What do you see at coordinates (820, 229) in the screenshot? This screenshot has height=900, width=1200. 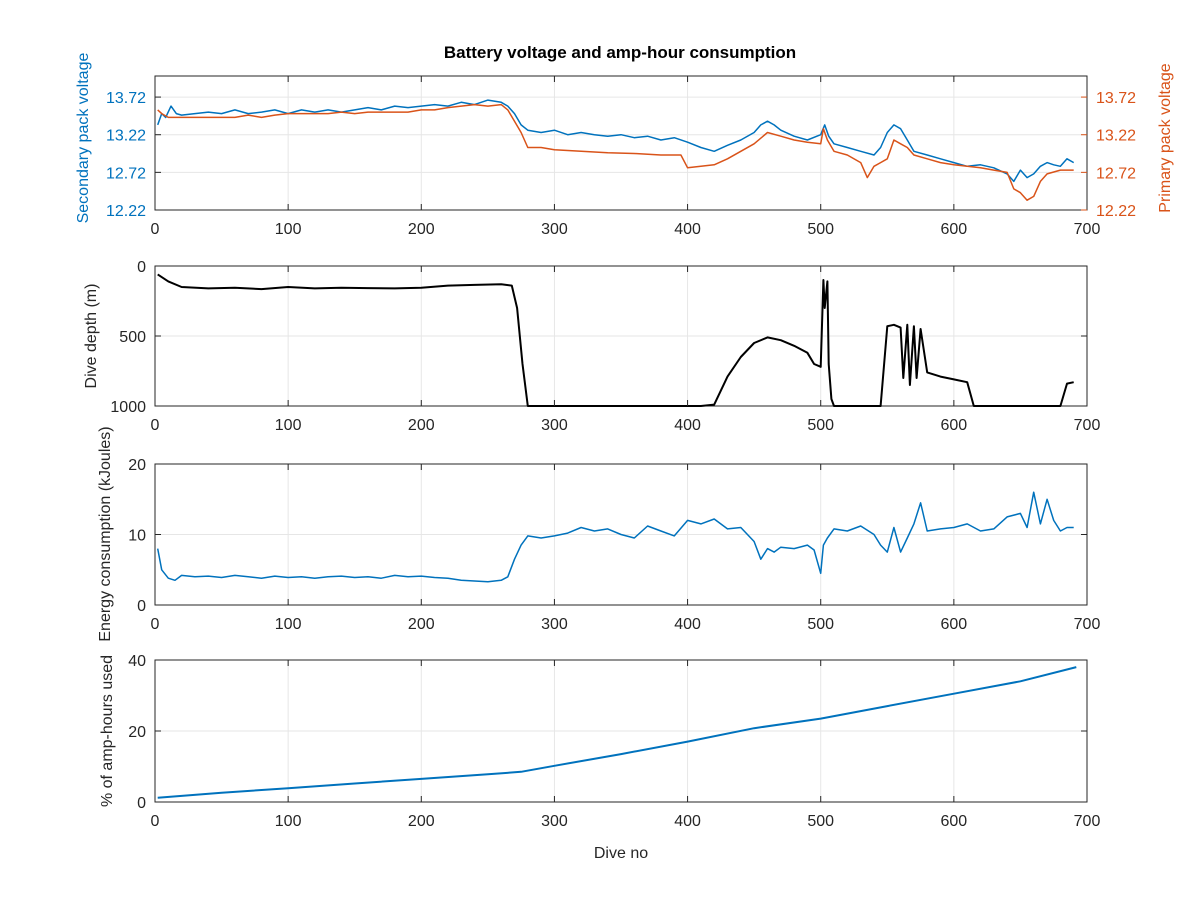 I see `panel-voltage-xtick-label: 500` at bounding box center [820, 229].